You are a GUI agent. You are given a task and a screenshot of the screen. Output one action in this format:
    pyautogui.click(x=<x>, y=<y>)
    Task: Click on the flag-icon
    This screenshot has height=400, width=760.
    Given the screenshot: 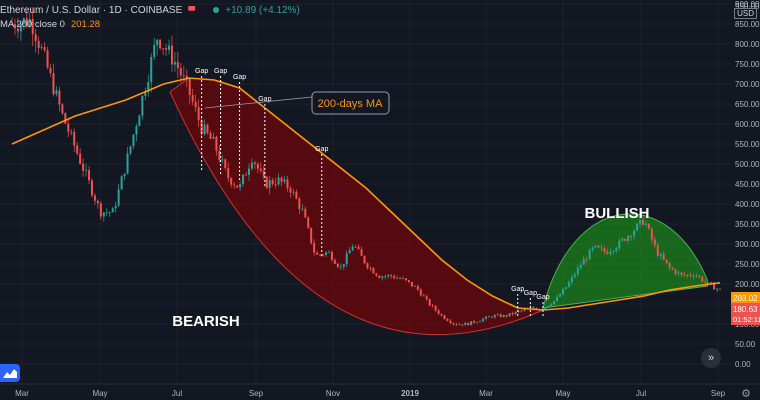 What is the action you would take?
    pyautogui.click(x=192, y=10)
    